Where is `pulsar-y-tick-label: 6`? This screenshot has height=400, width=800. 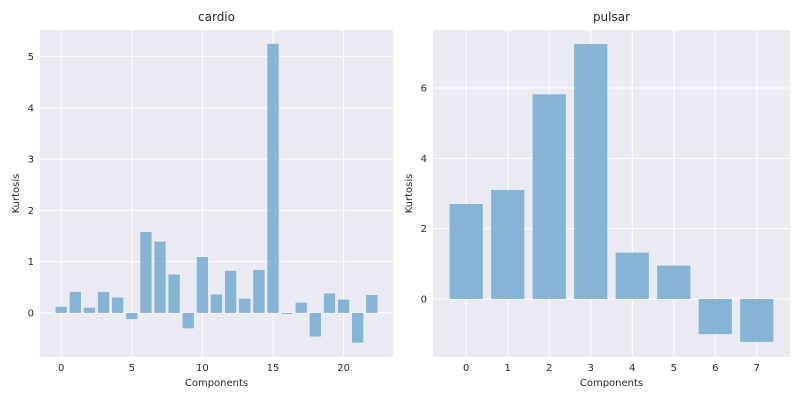
pulsar-y-tick-label: 6 is located at coordinates (424, 89).